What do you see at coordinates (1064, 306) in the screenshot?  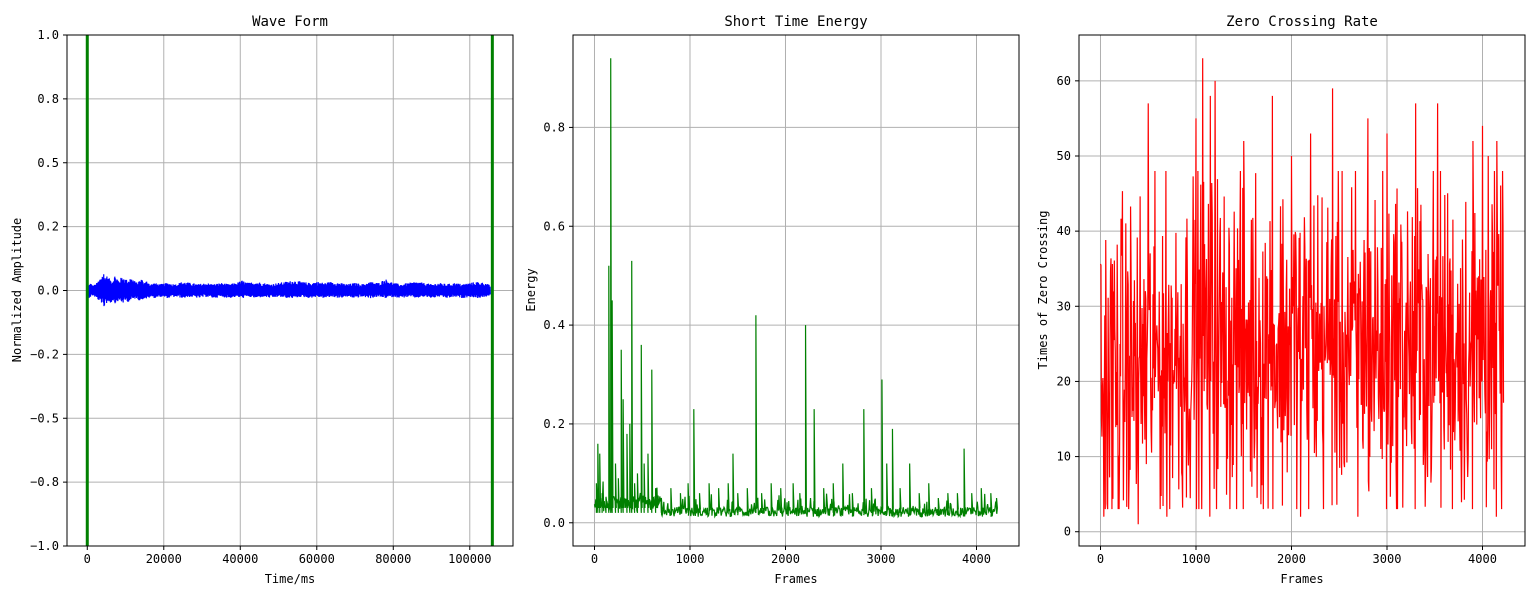 I see `zcr-ytick-label: 30` at bounding box center [1064, 306].